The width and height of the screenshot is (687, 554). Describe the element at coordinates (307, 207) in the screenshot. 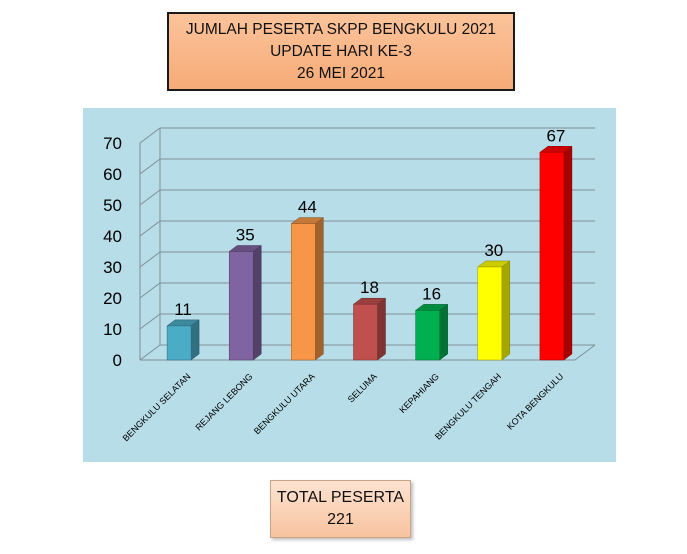

I see `data-label: 44` at that location.